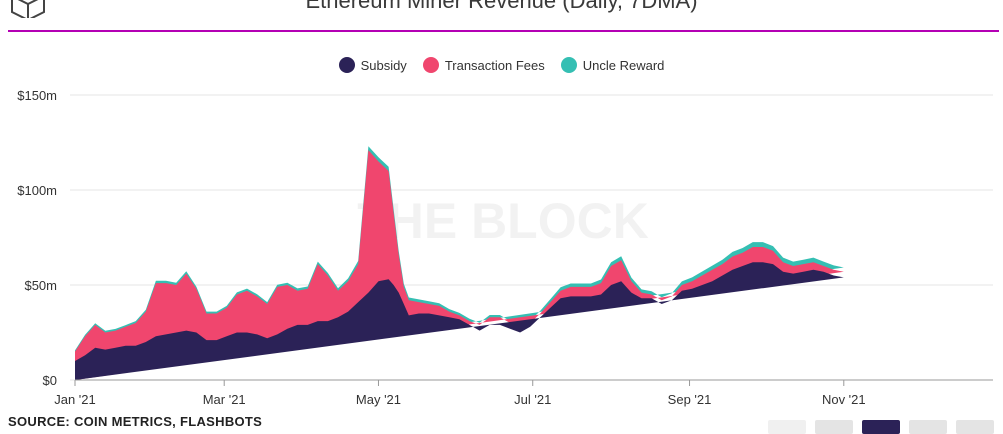  I want to click on y-tick-label: $50m, so click(40, 285).